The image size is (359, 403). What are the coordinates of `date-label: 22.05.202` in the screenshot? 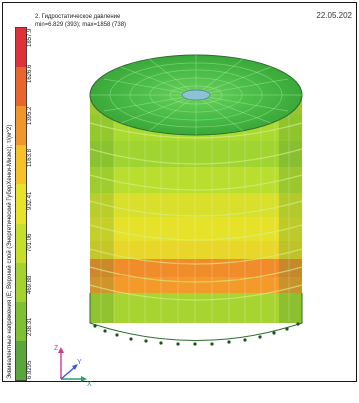 It's located at (334, 15).